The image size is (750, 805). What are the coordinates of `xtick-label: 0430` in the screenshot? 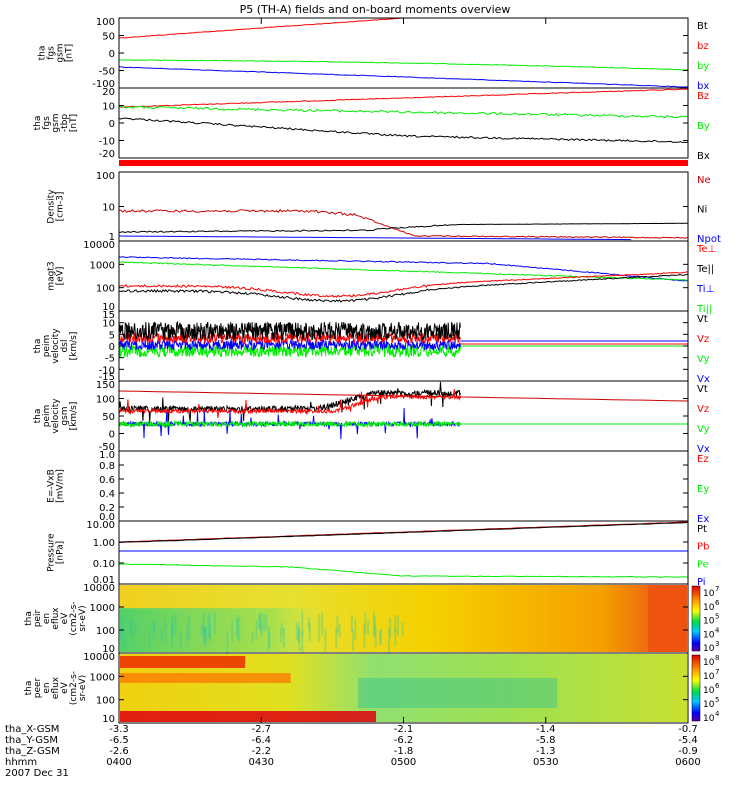 It's located at (261, 762).